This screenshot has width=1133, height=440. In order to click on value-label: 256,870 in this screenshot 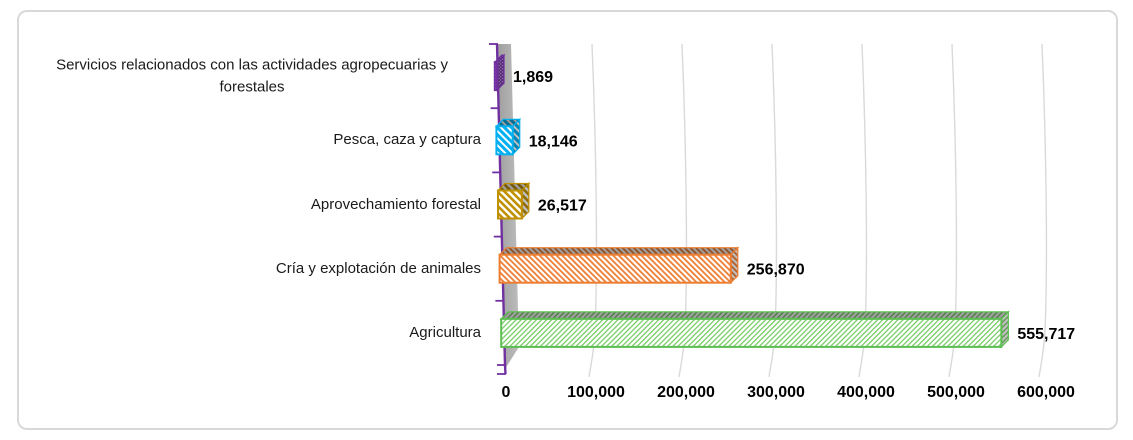, I will do `click(776, 270)`.